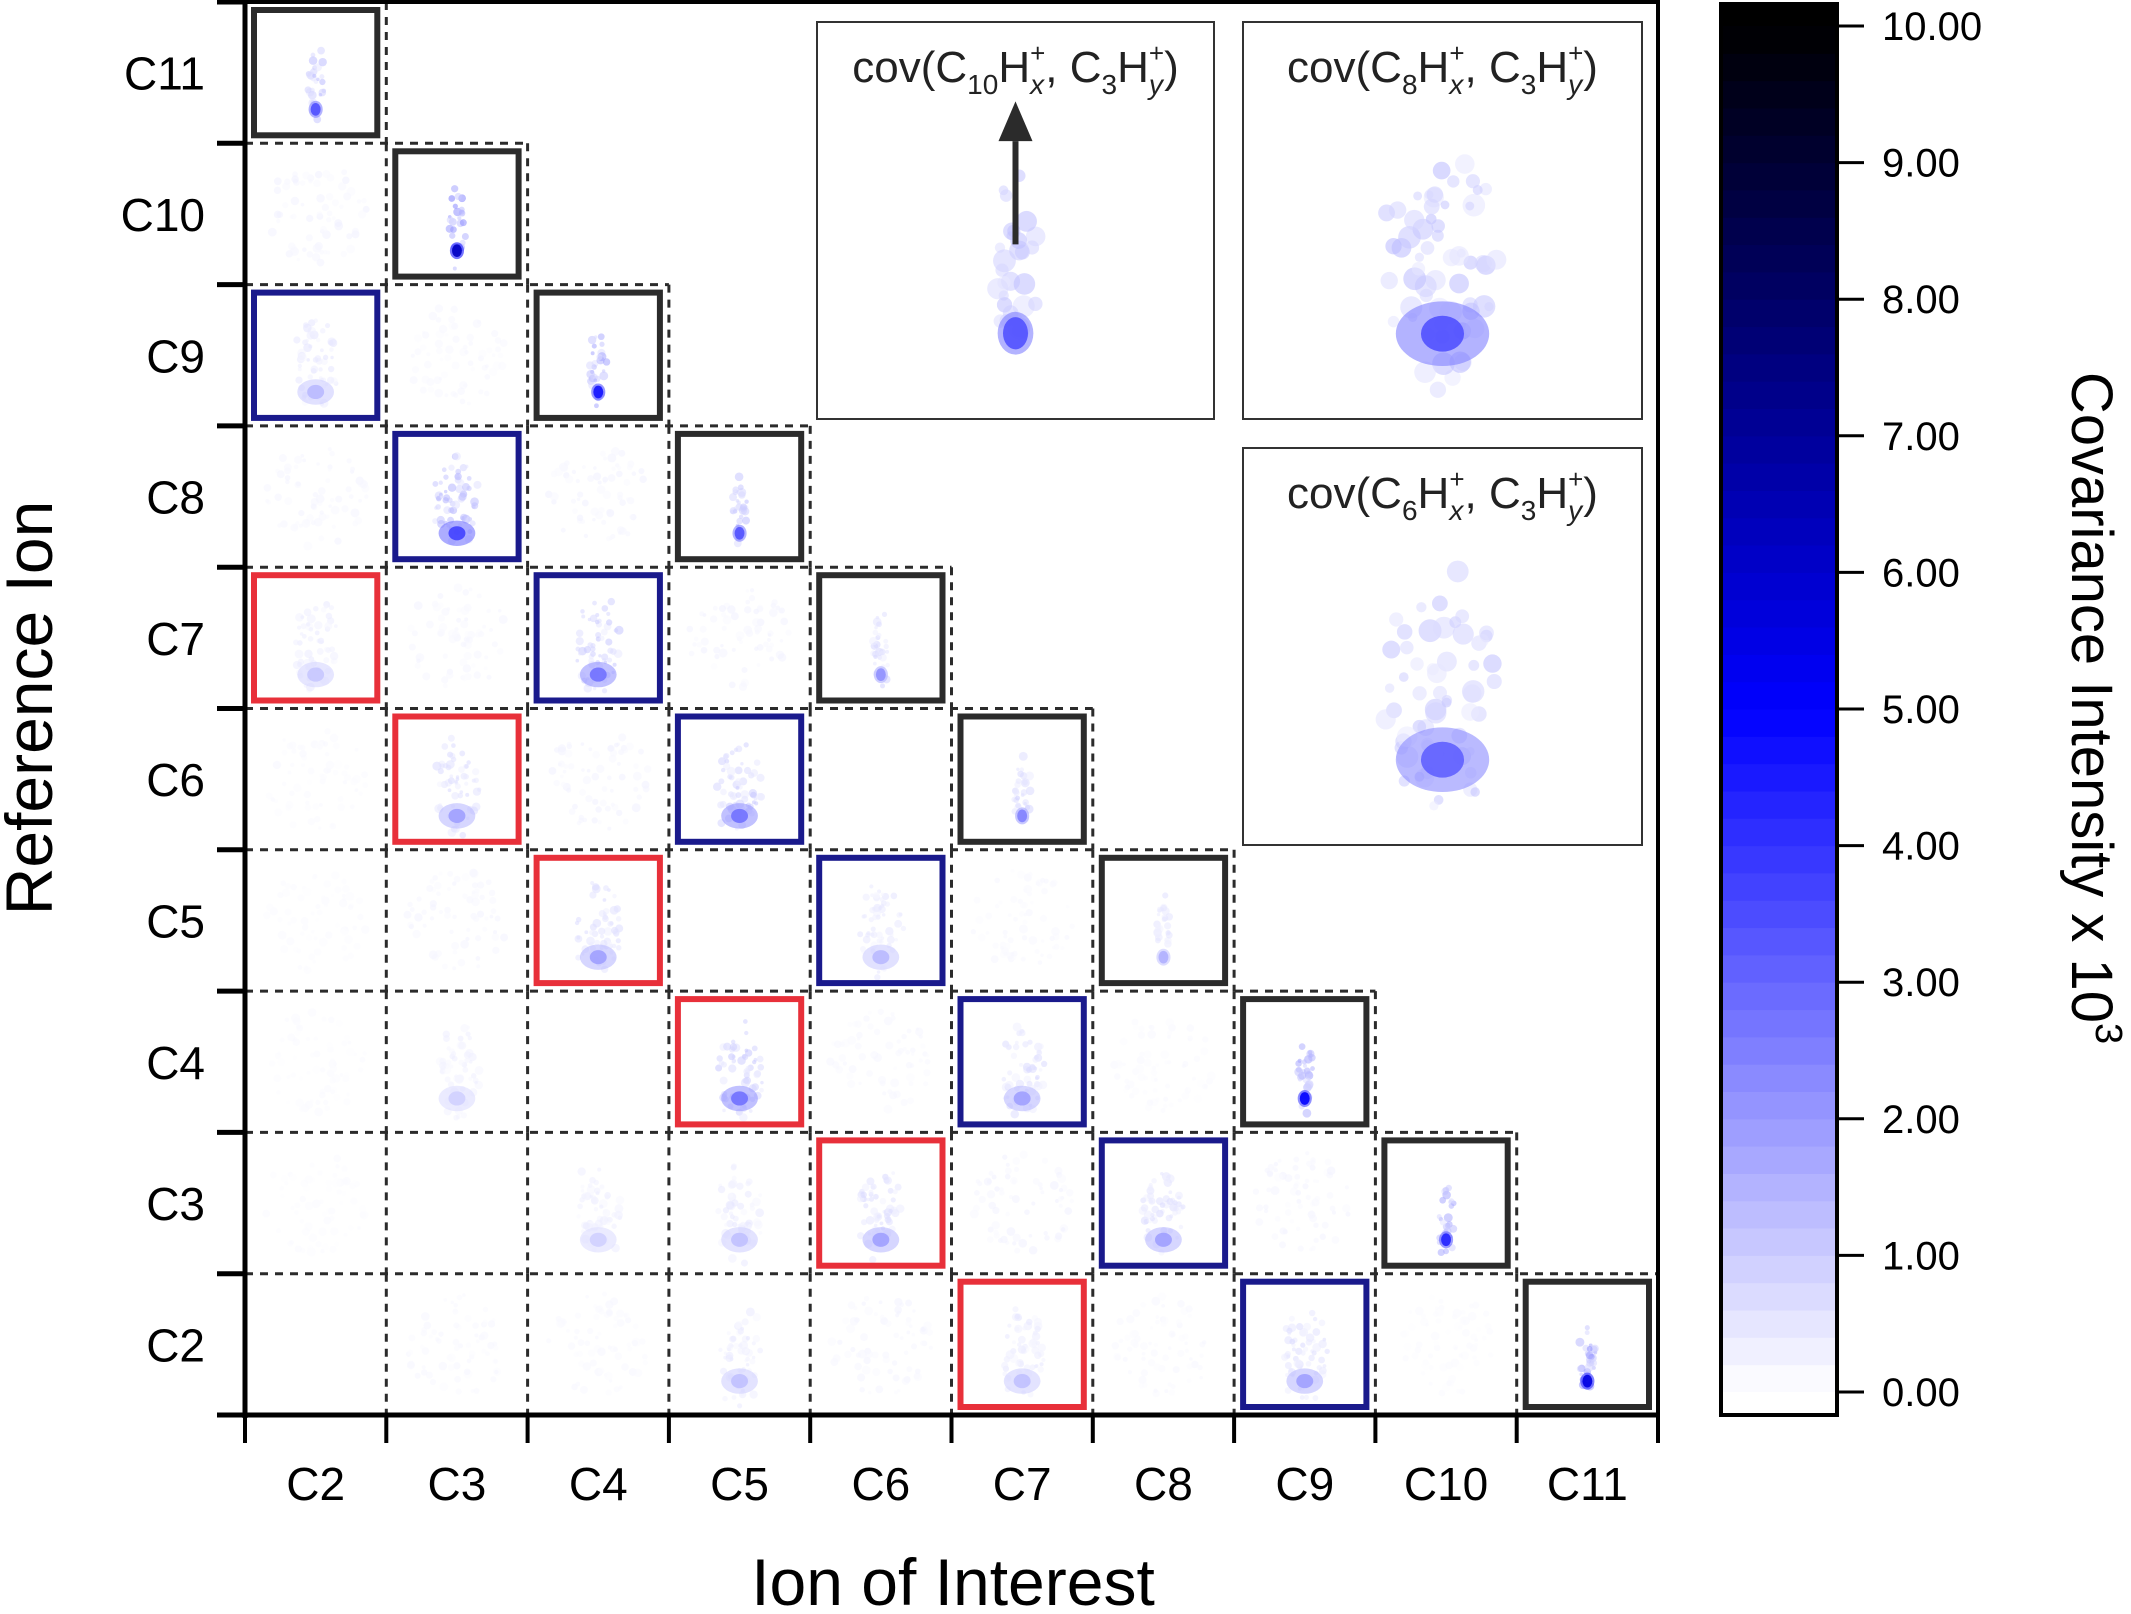  Describe the element at coordinates (1159, 1345) in the screenshot. I see `heatmap-cell-C2-C8` at that location.